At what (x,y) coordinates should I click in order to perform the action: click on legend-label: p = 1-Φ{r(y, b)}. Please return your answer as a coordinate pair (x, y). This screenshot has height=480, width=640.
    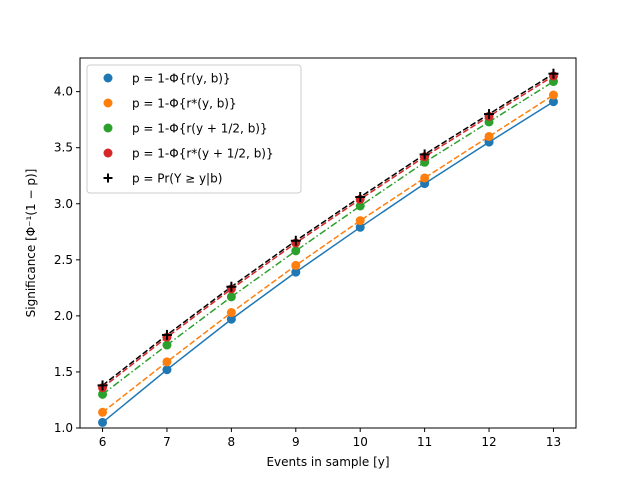
    Looking at the image, I should click on (181, 79).